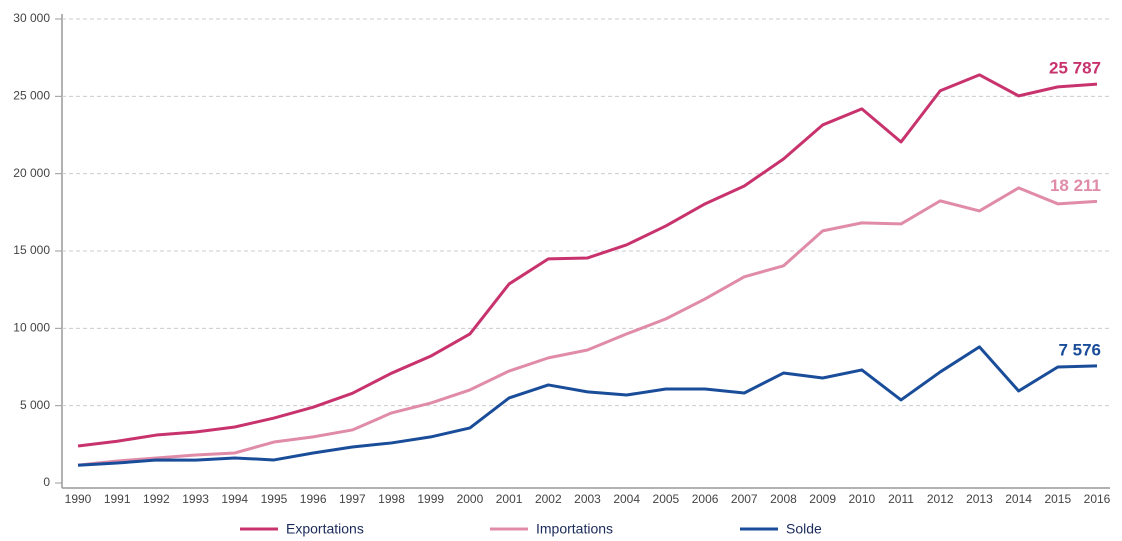  I want to click on y-tick-label: 30 000, so click(31, 18).